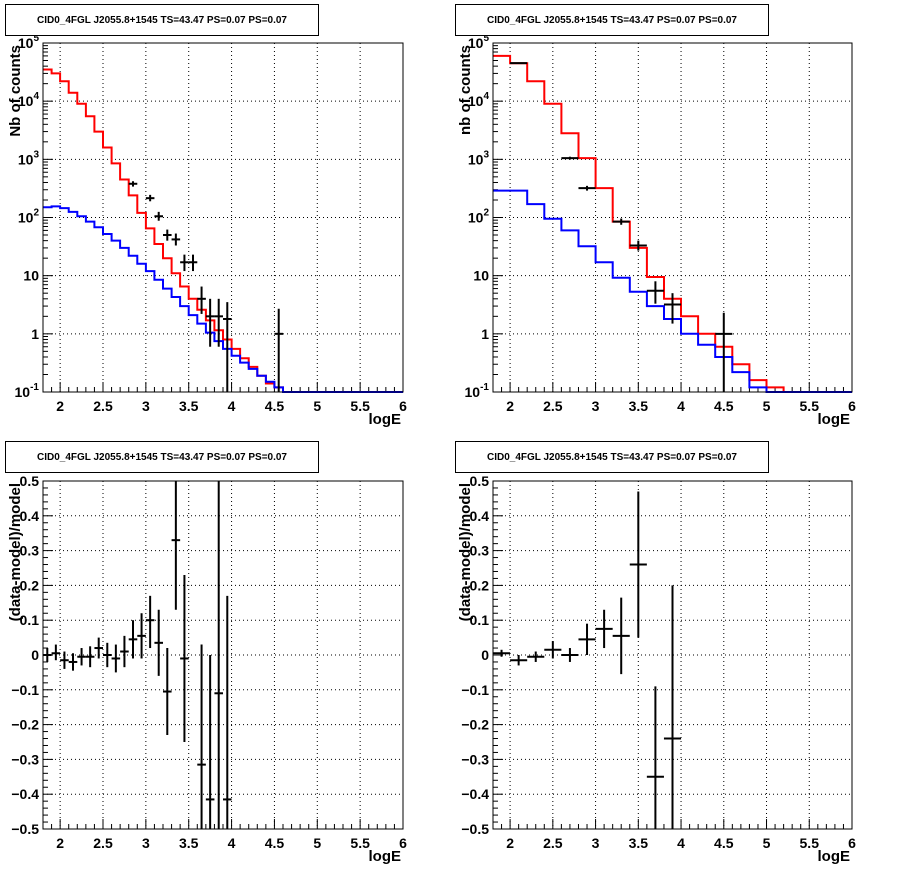 The width and height of the screenshot is (898, 875). I want to click on x-tick-label: 4, so click(232, 843).